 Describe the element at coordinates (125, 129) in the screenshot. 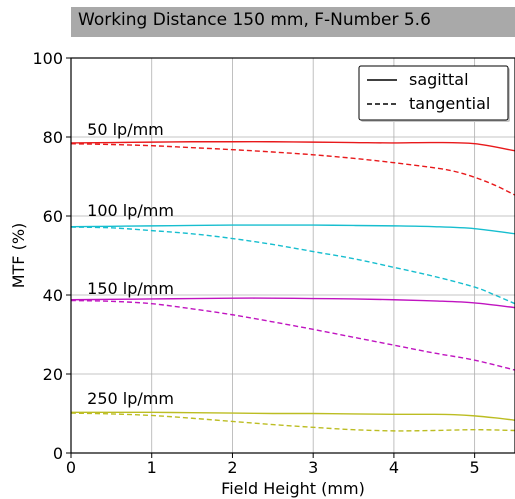

I see `curve-label-0: 50 lp/mm` at that location.